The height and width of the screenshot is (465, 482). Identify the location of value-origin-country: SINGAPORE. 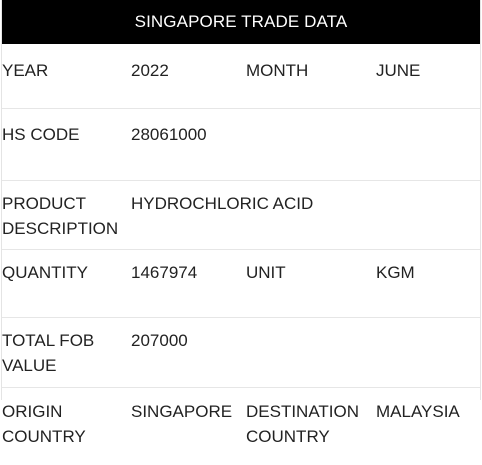
(188, 426).